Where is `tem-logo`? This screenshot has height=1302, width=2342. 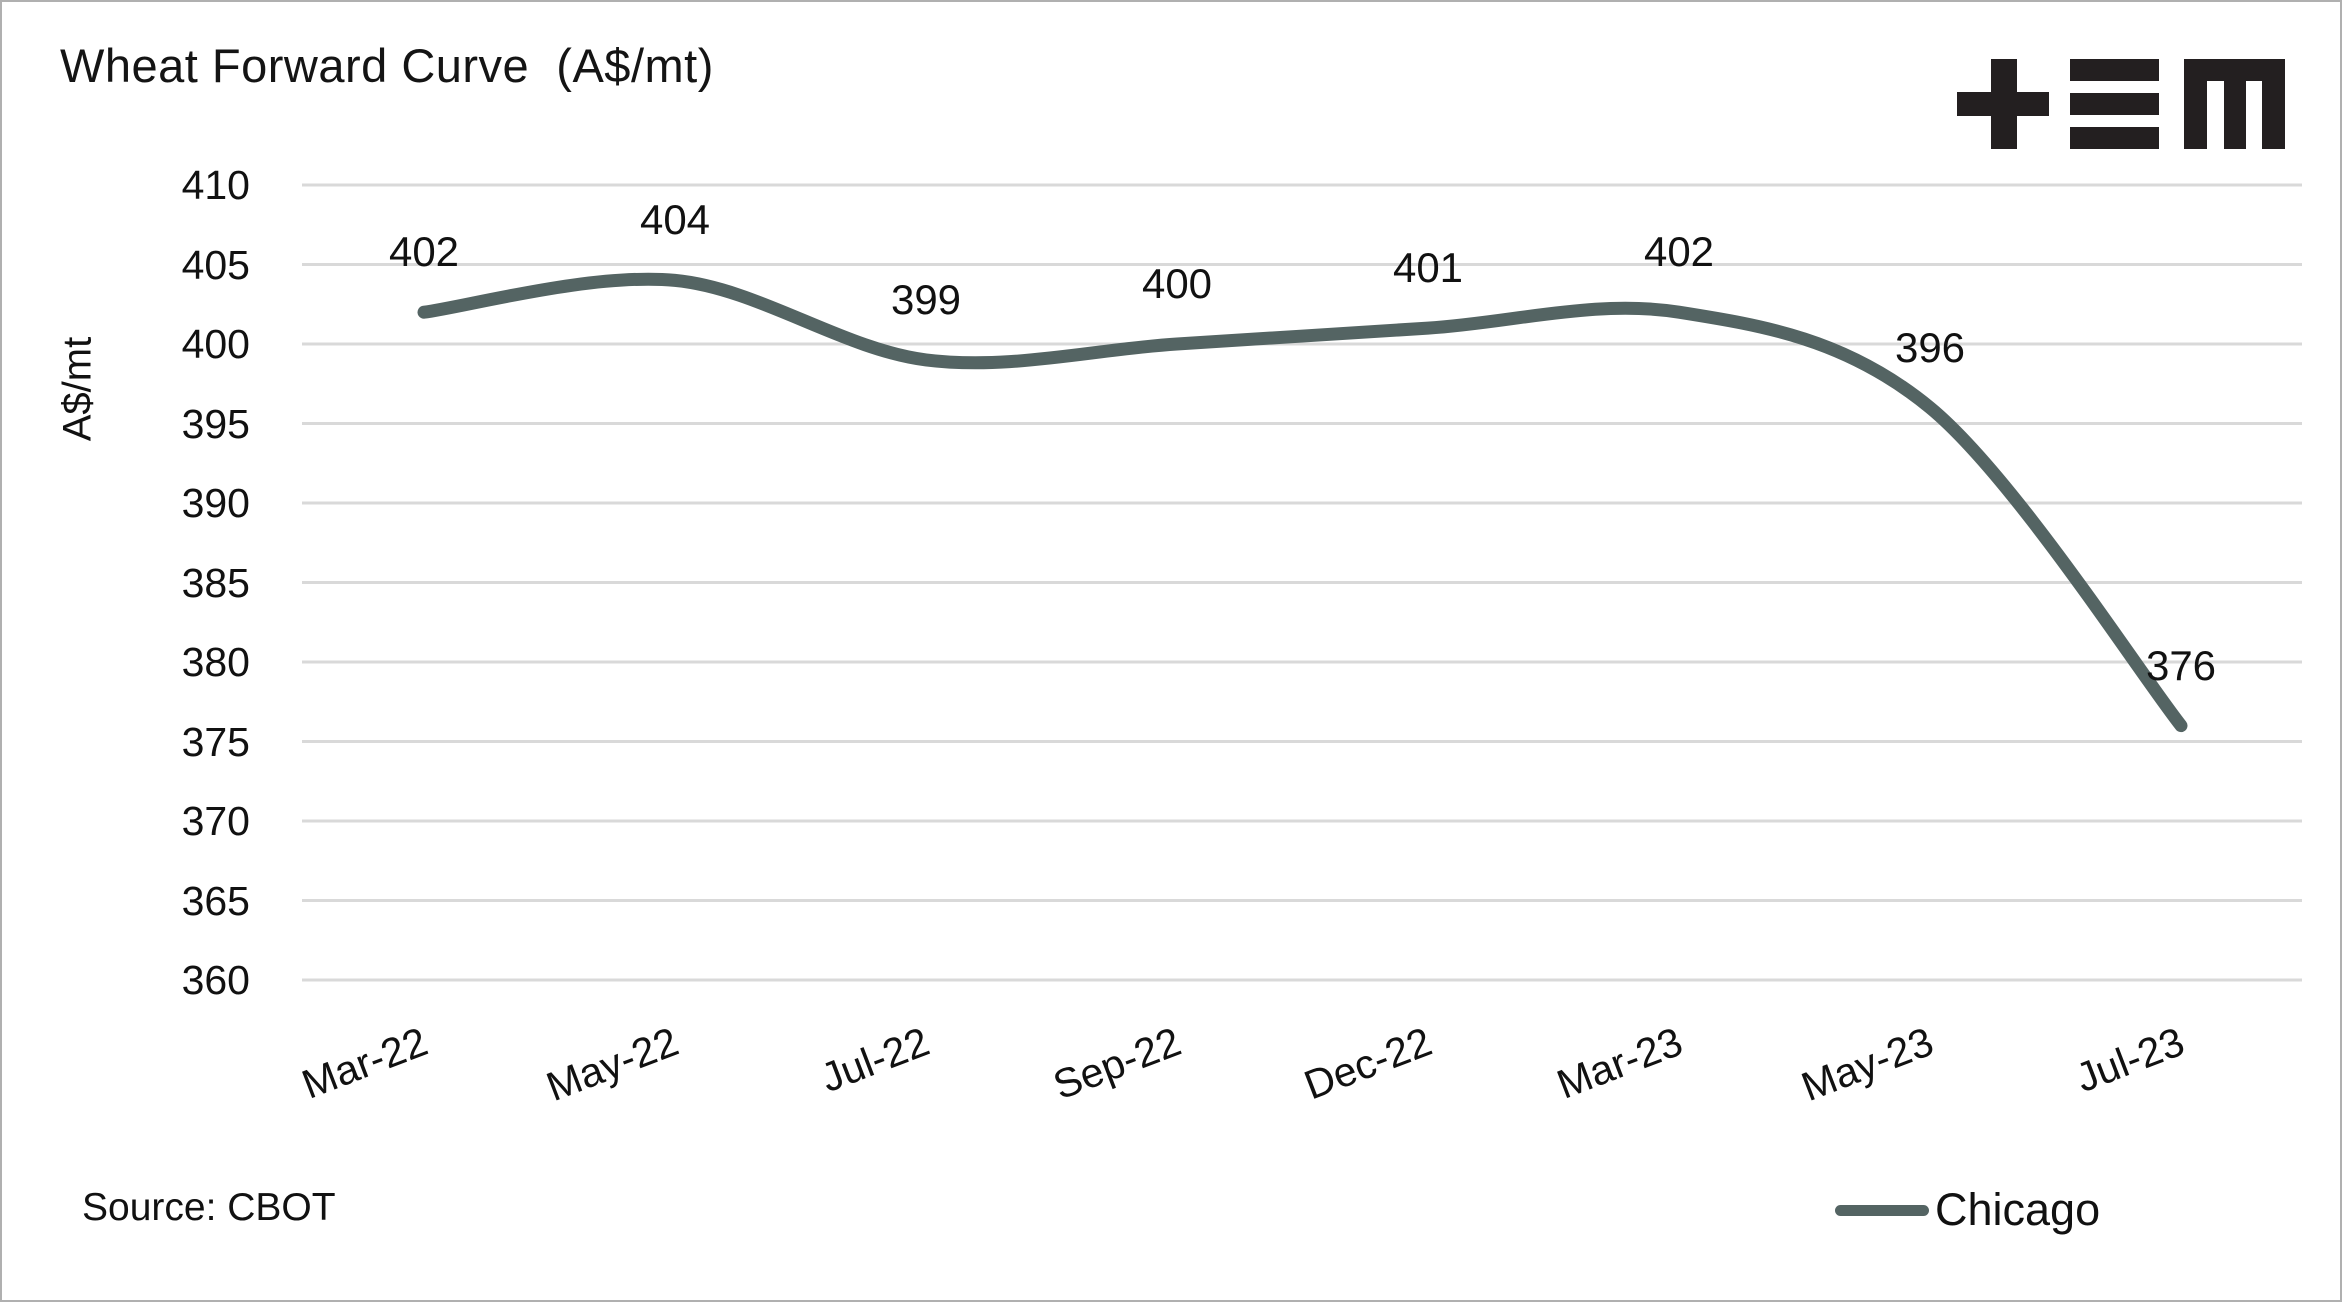 tem-logo is located at coordinates (2121, 104).